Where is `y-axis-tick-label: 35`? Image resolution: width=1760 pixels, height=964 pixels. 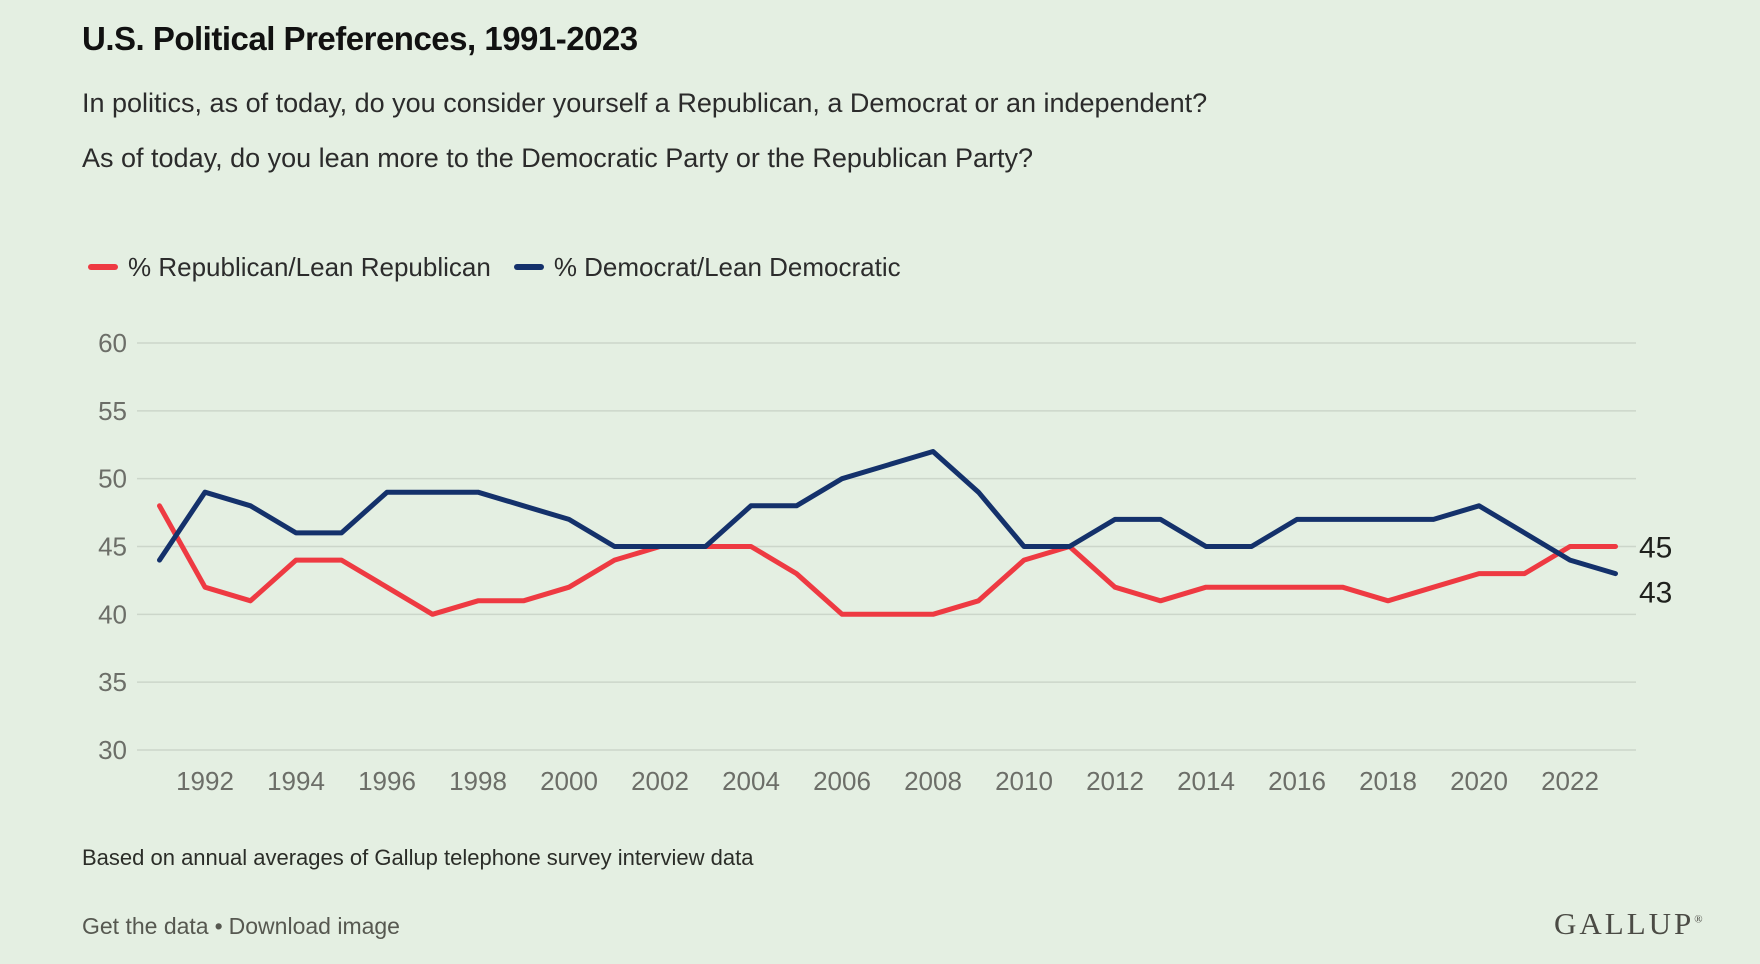 y-axis-tick-label: 35 is located at coordinates (112, 682).